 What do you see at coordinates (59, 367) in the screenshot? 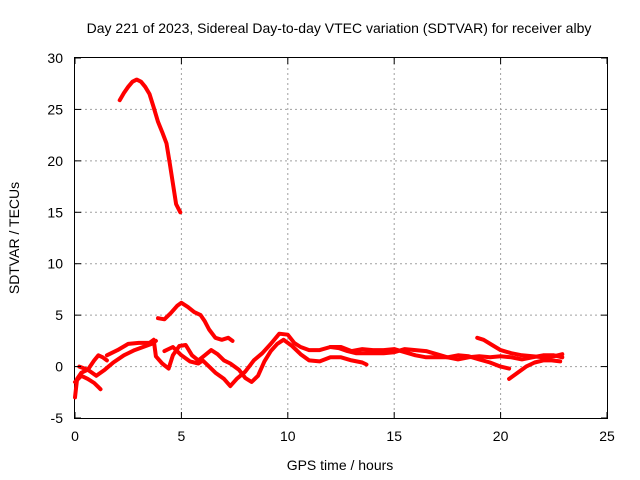
I see `y-tick-label: 0` at bounding box center [59, 367].